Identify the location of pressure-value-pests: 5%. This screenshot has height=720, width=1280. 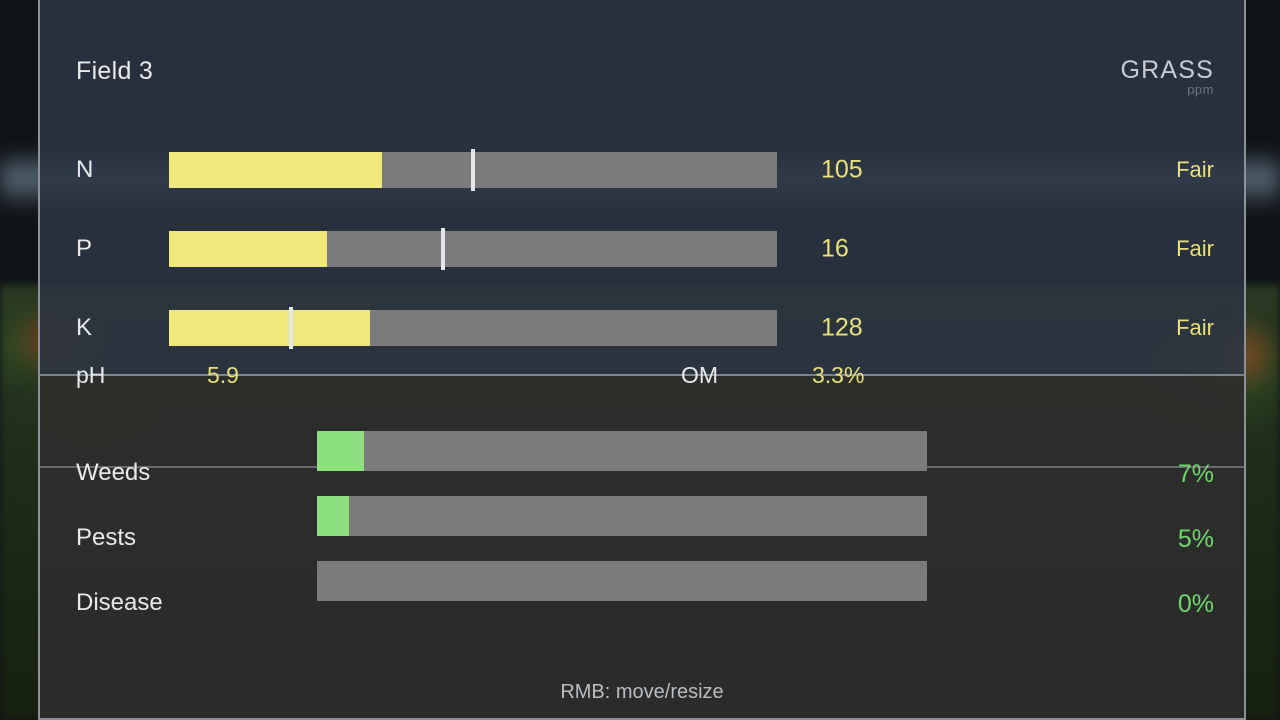
(1195, 539).